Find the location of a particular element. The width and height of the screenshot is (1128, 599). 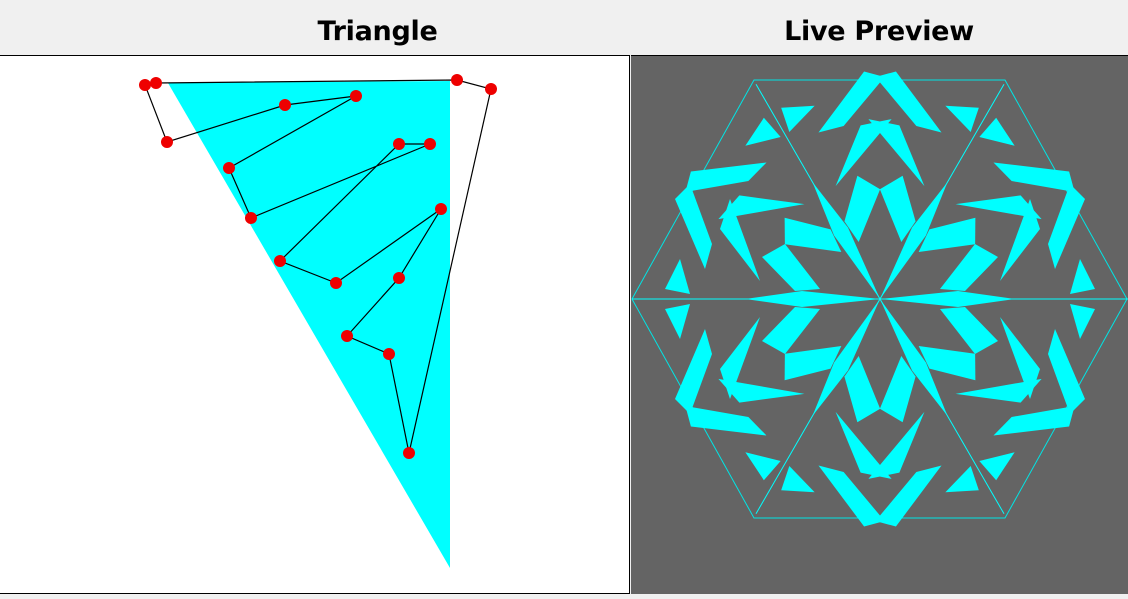

preview-panel-header: Live Preview is located at coordinates (879, 27).